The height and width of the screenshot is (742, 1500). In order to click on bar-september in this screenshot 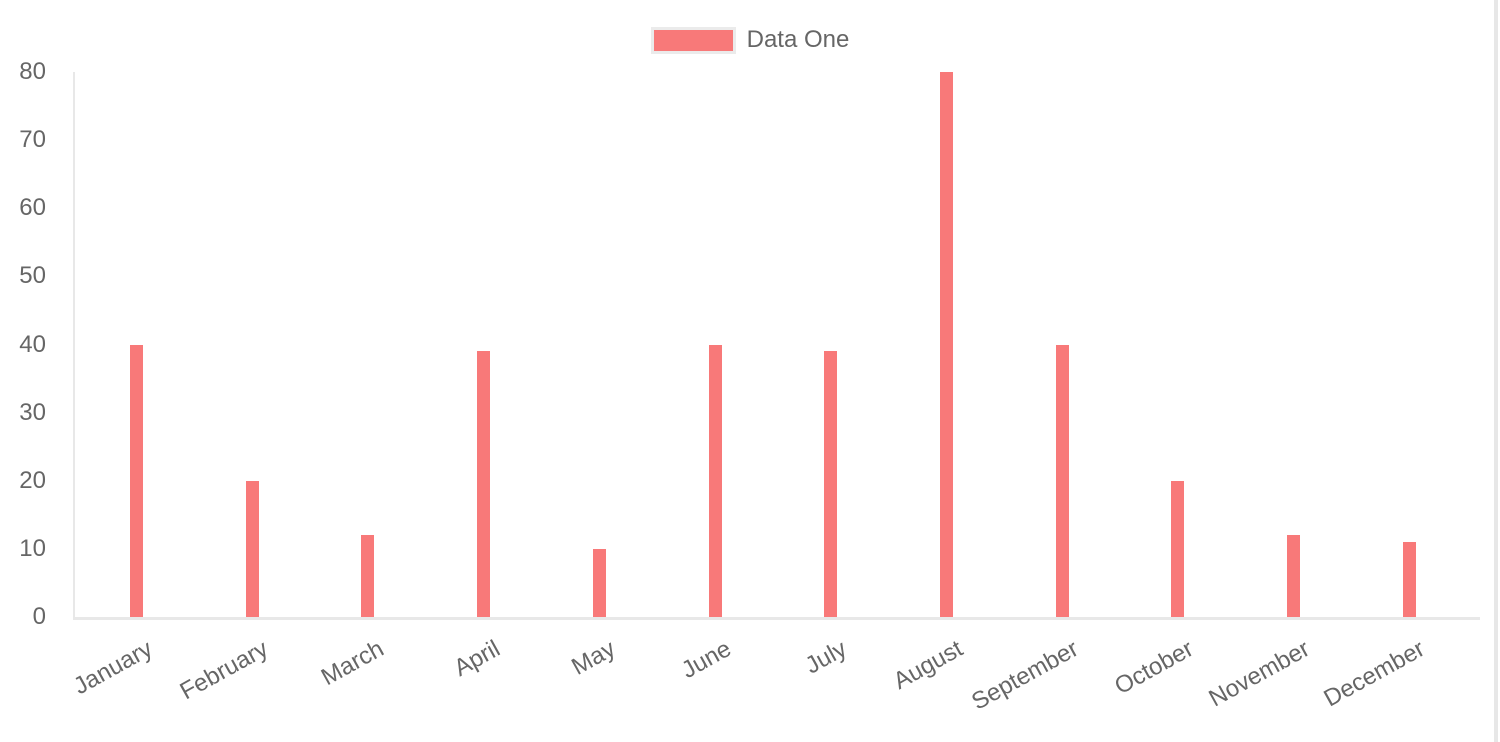, I will do `click(1062, 480)`.